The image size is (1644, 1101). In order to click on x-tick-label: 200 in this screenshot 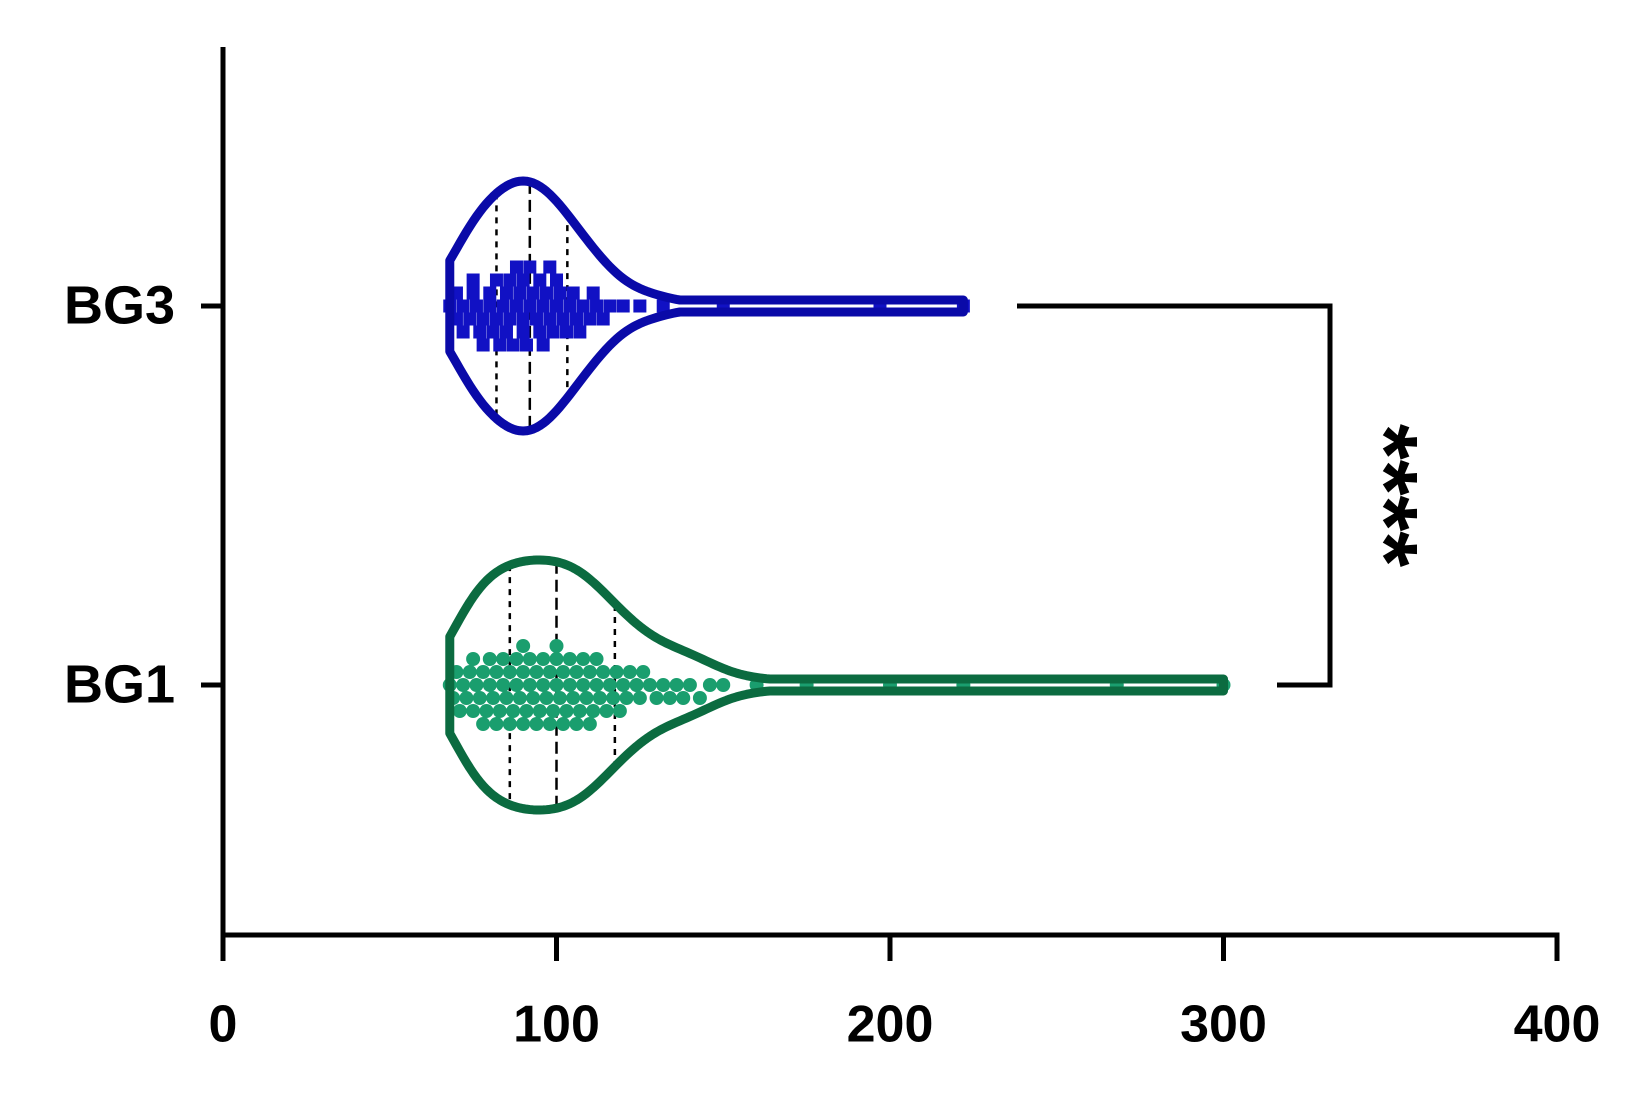, I will do `click(890, 1025)`.